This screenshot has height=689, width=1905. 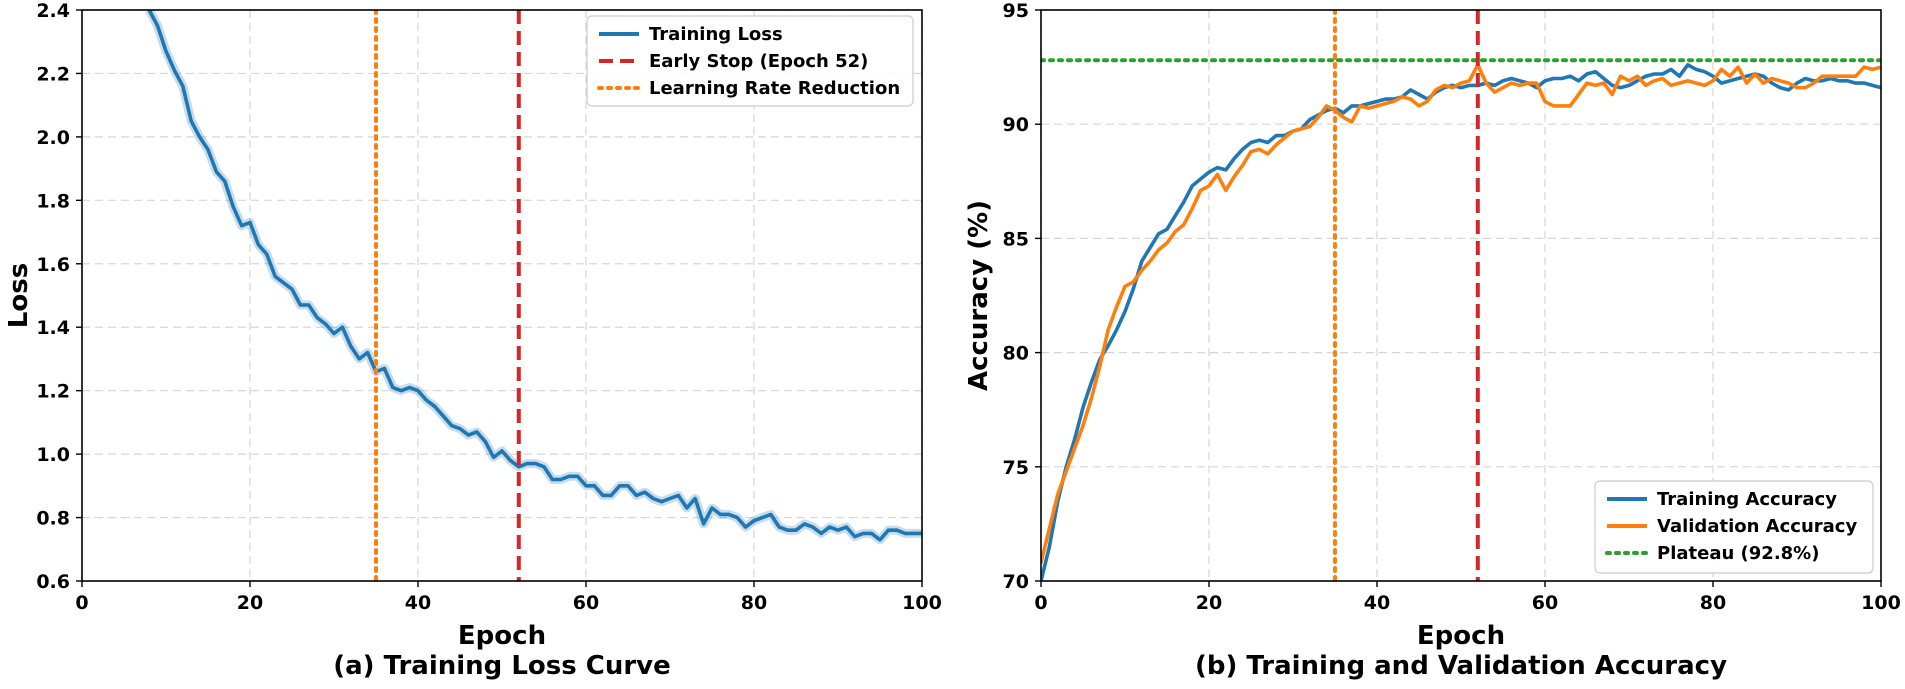 I want to click on y-tick-label: 1.4, so click(x=53, y=328).